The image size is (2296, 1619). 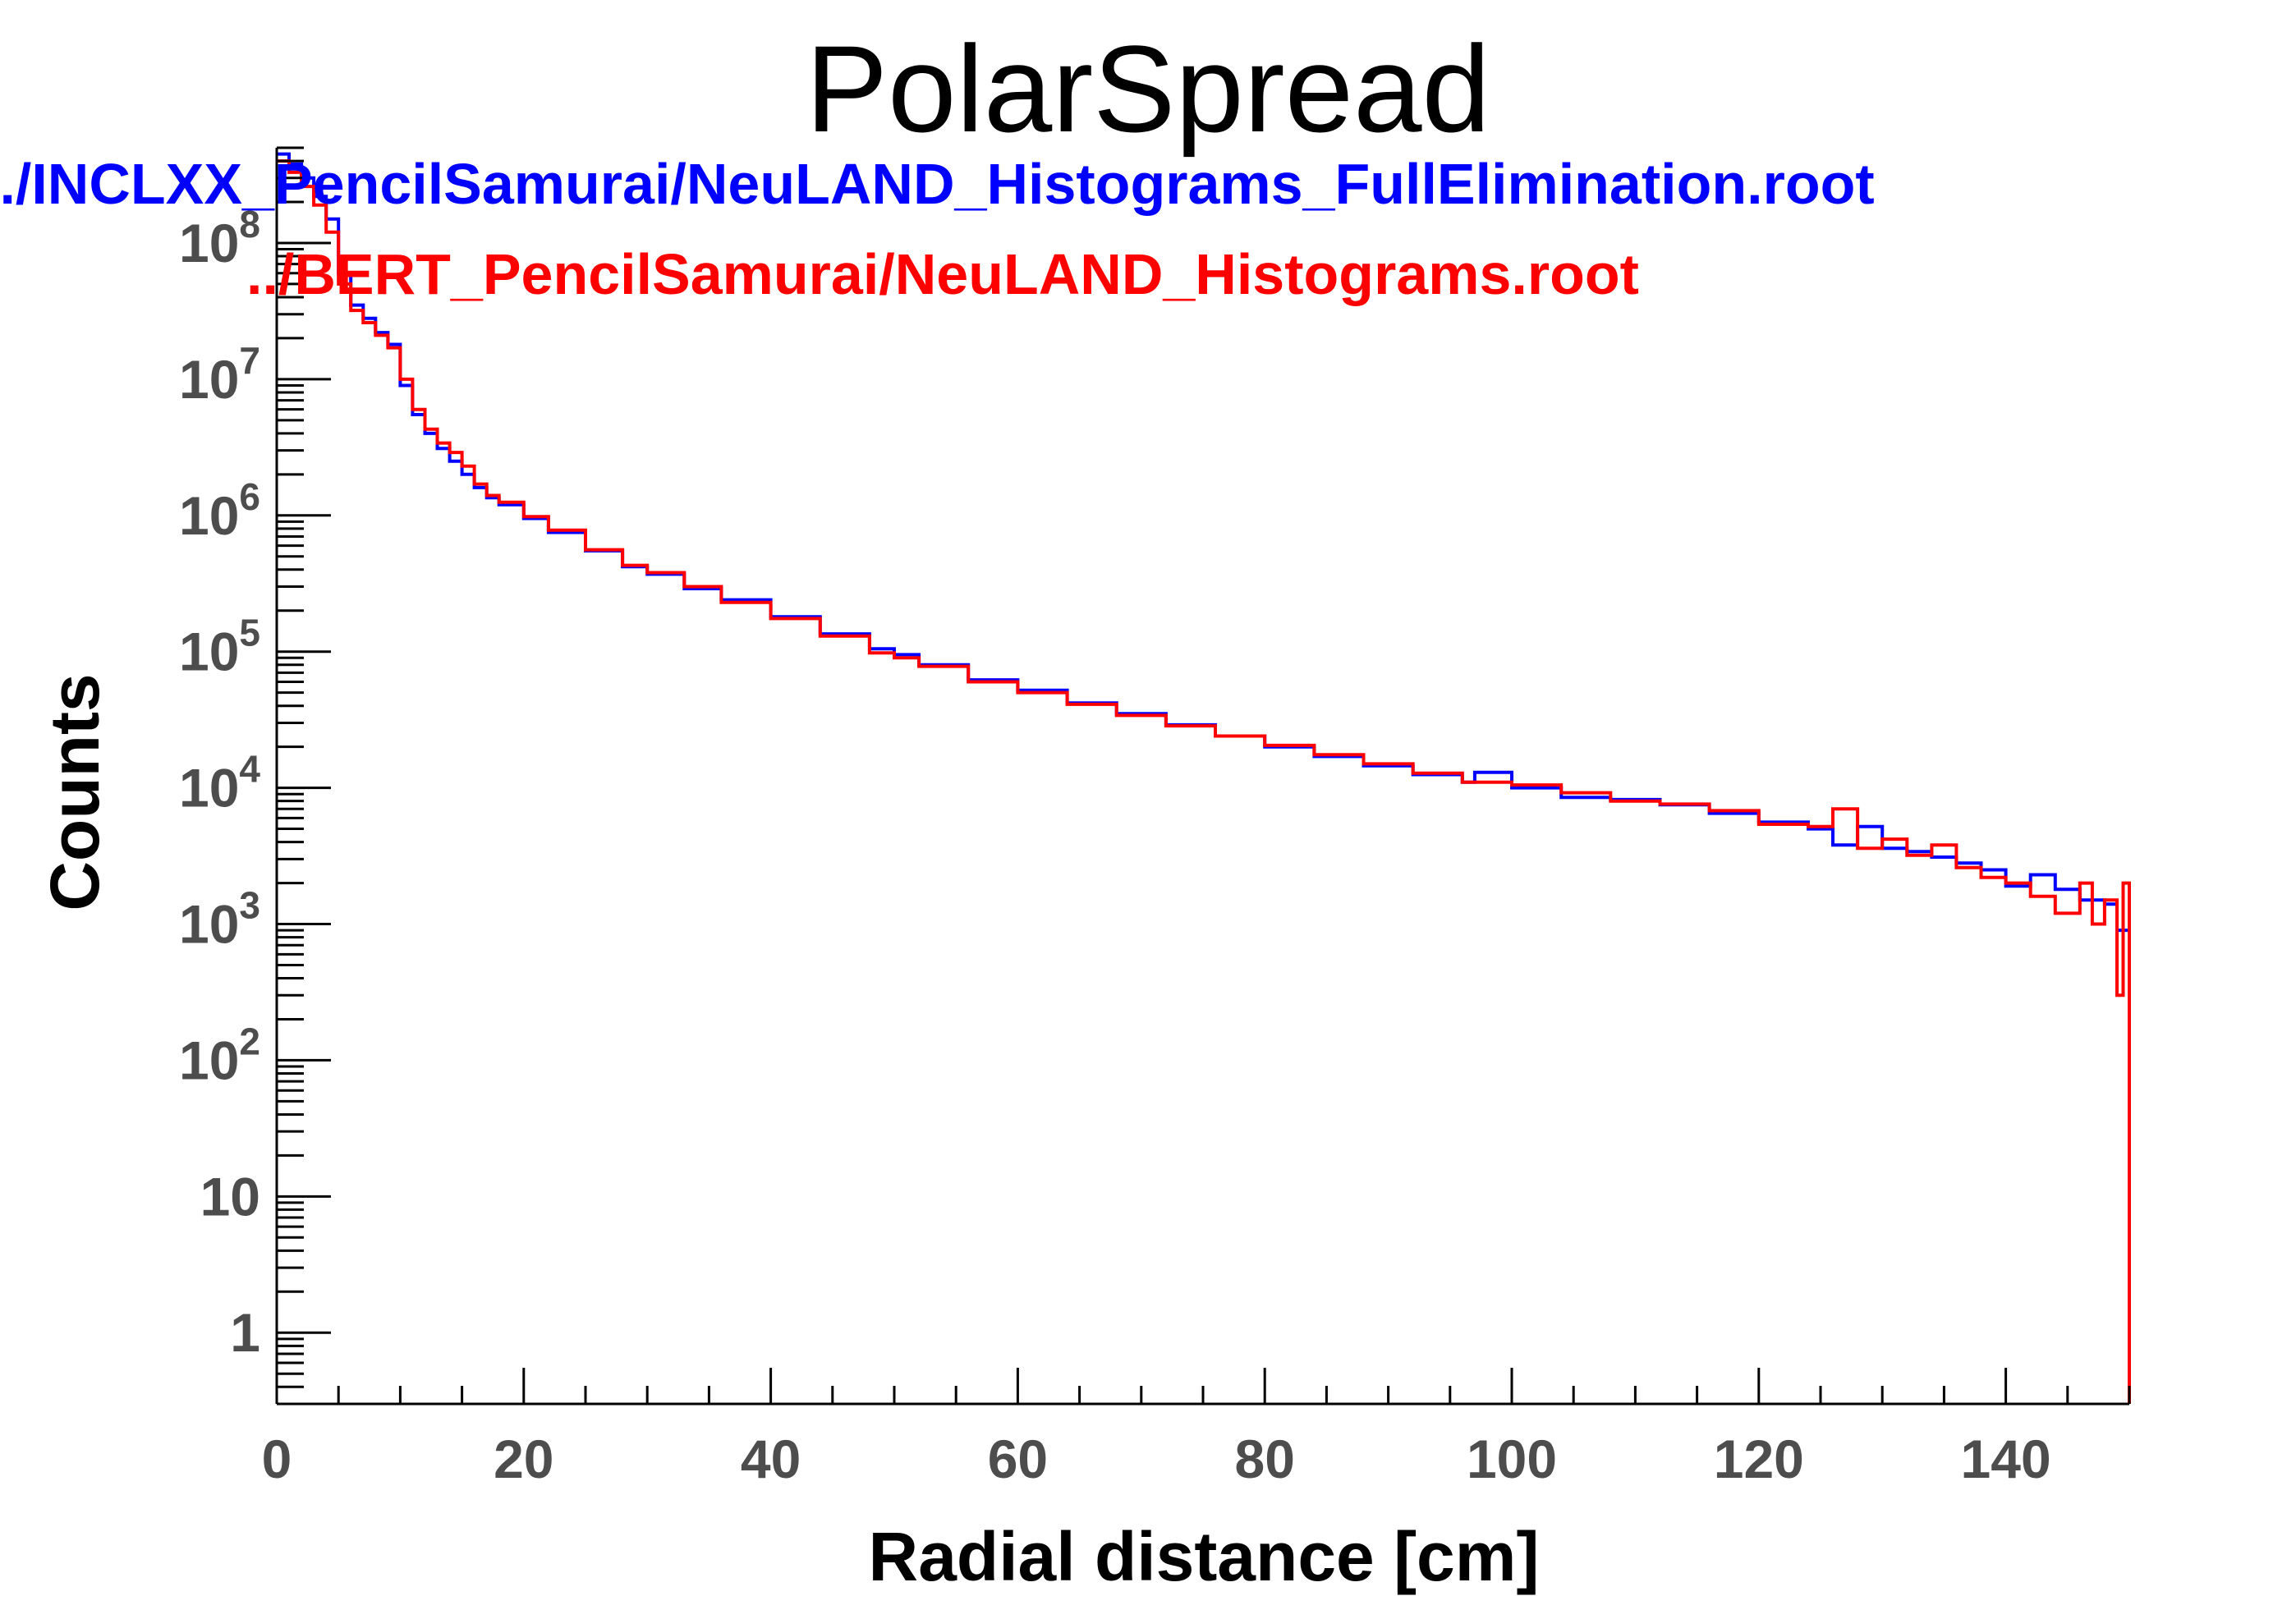 I want to click on x-tick-label: 100, so click(x=1512, y=1459).